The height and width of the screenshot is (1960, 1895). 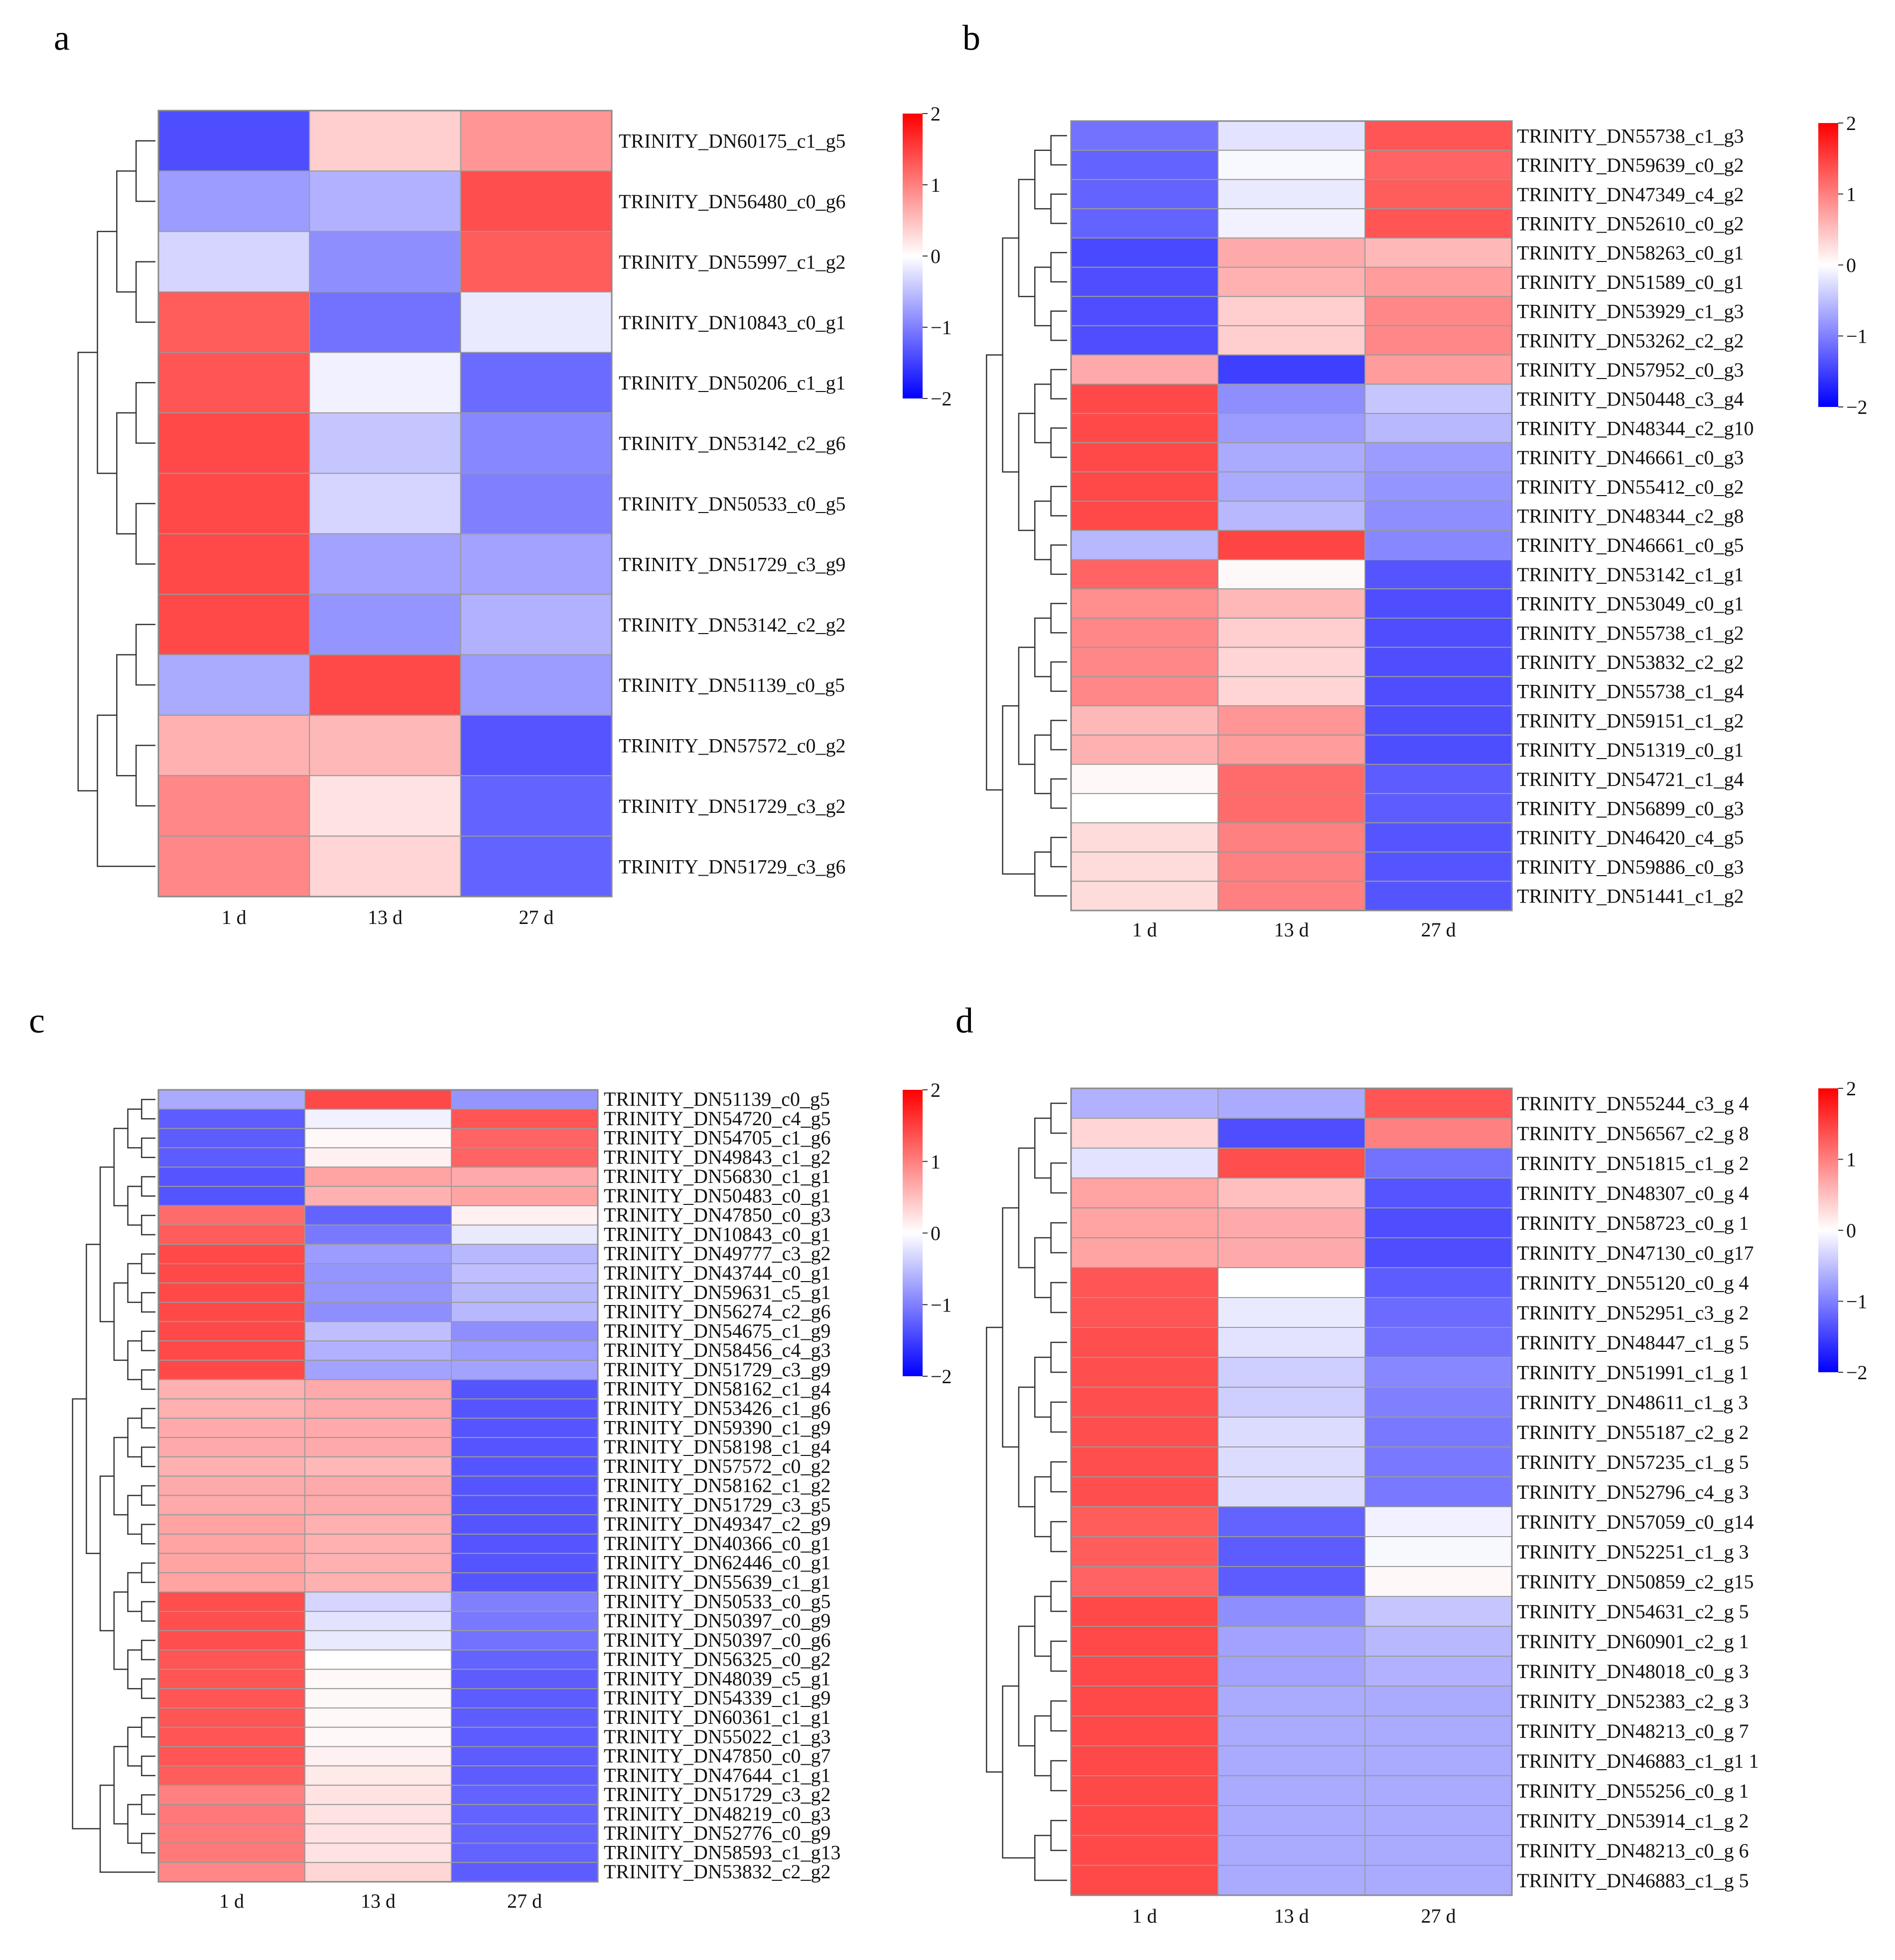 I want to click on row-label: TRINITY_DN58723_c0_g 1, so click(x=1633, y=1223).